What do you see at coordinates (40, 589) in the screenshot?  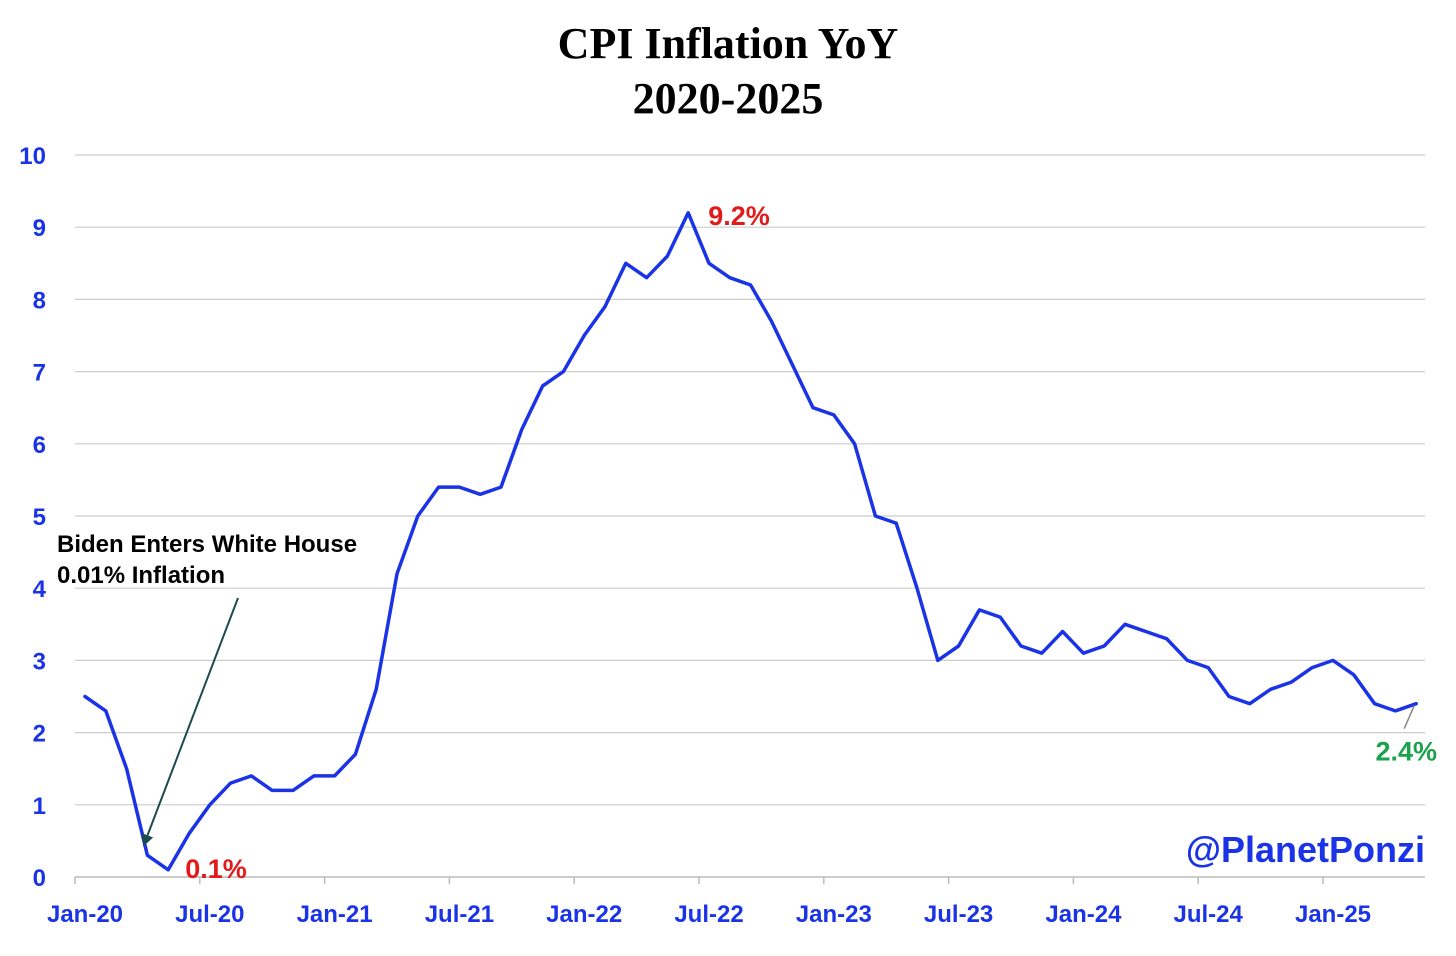 I see `y-tick-label: 4` at bounding box center [40, 589].